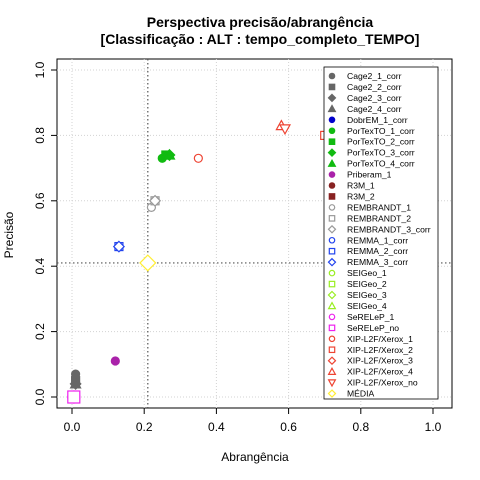 Image resolution: width=480 pixels, height=480 pixels. Describe the element at coordinates (40, 200) in the screenshot. I see `y-tick-label-3: 0.6` at that location.